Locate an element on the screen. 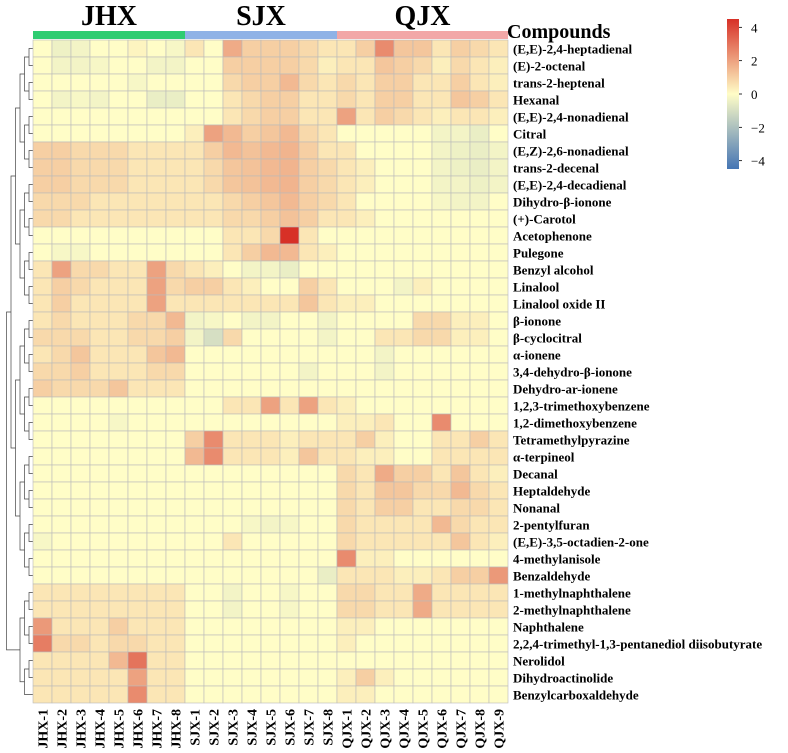 This screenshot has height=753, width=788. compounds-header: Compounds is located at coordinates (559, 32).